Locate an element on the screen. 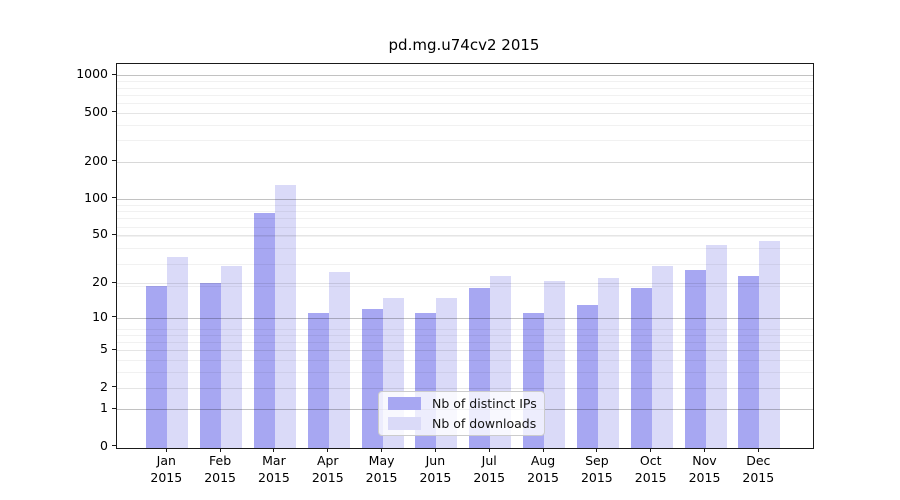  x-tick-label-jan: Jan 2015 is located at coordinates (166, 469).